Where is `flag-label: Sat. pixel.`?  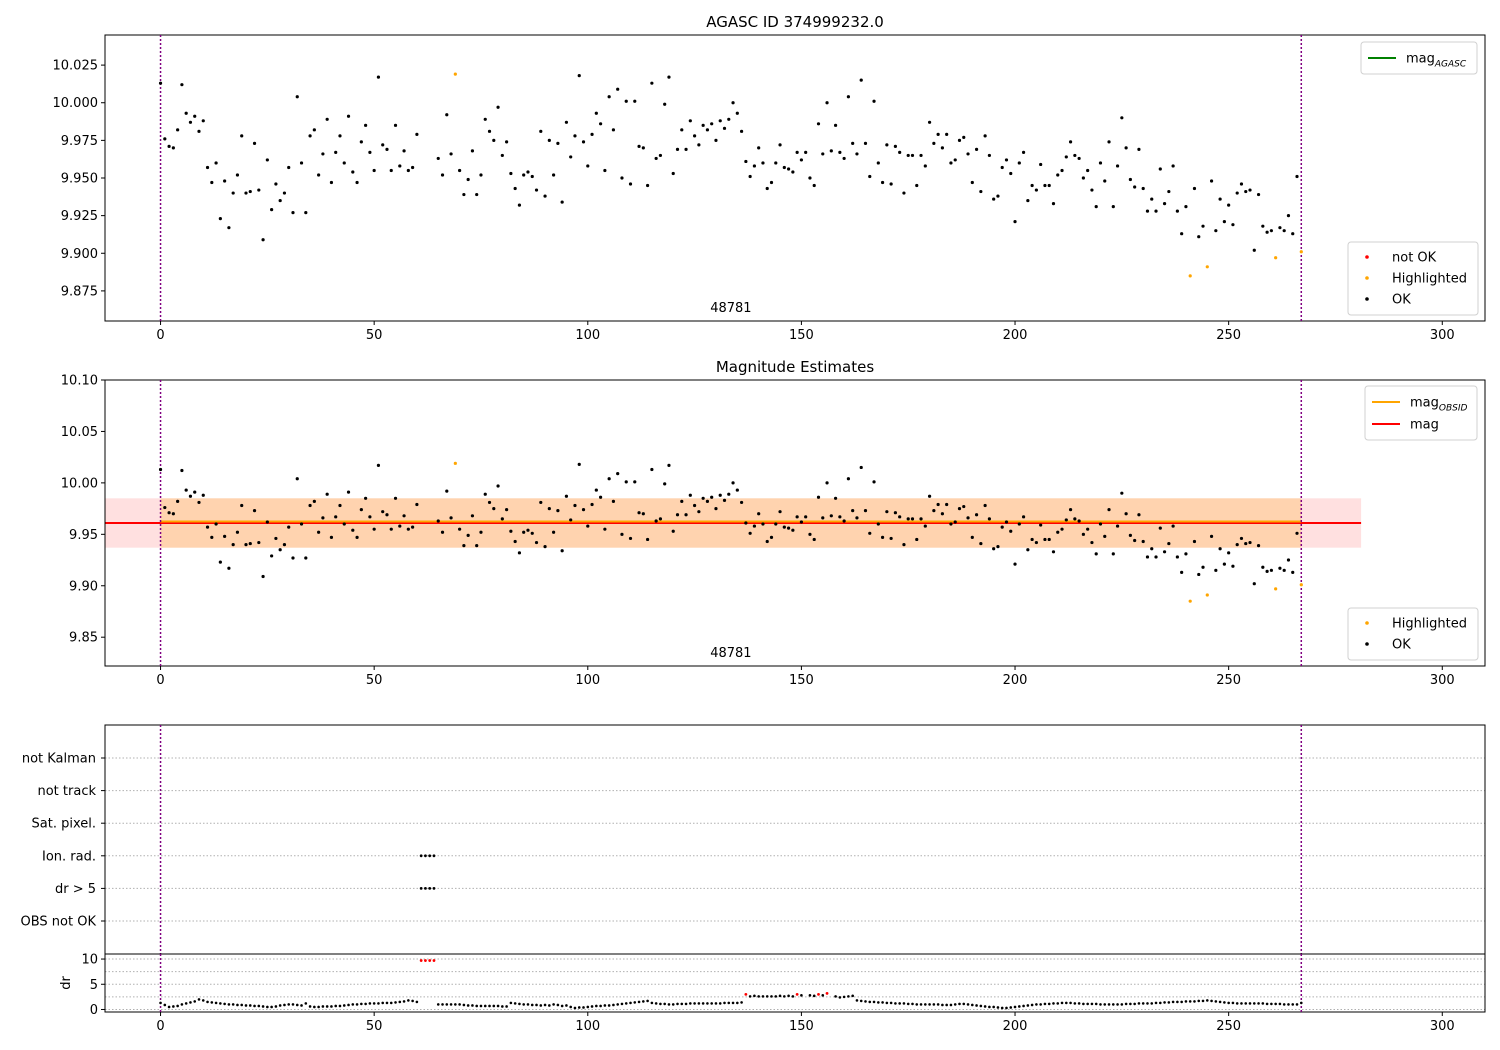 flag-label: Sat. pixel. is located at coordinates (64, 824).